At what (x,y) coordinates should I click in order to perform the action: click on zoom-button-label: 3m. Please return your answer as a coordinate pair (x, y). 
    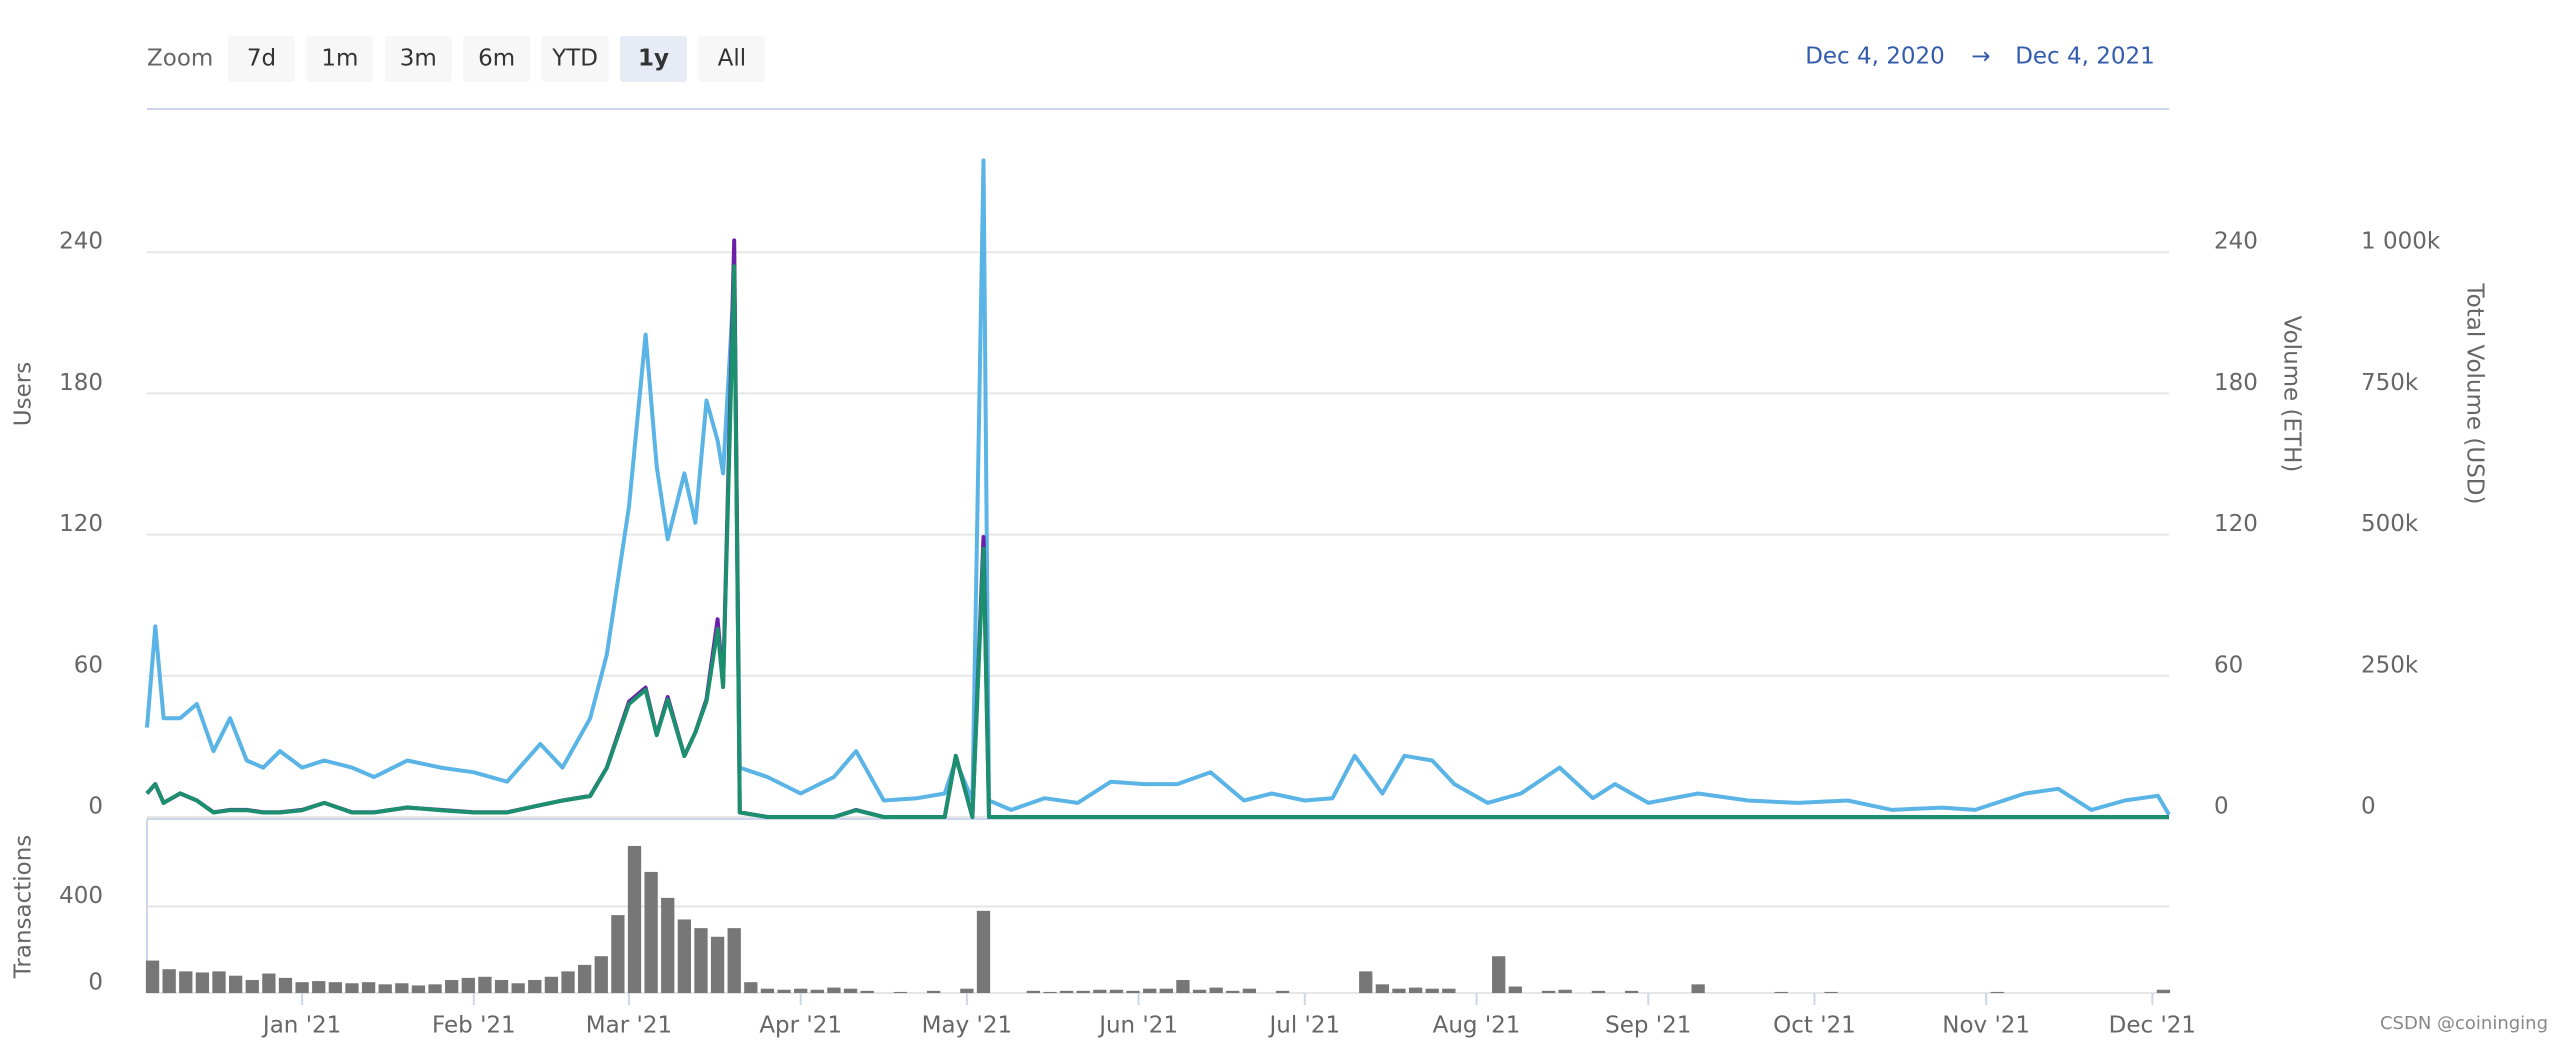
    Looking at the image, I should click on (418, 59).